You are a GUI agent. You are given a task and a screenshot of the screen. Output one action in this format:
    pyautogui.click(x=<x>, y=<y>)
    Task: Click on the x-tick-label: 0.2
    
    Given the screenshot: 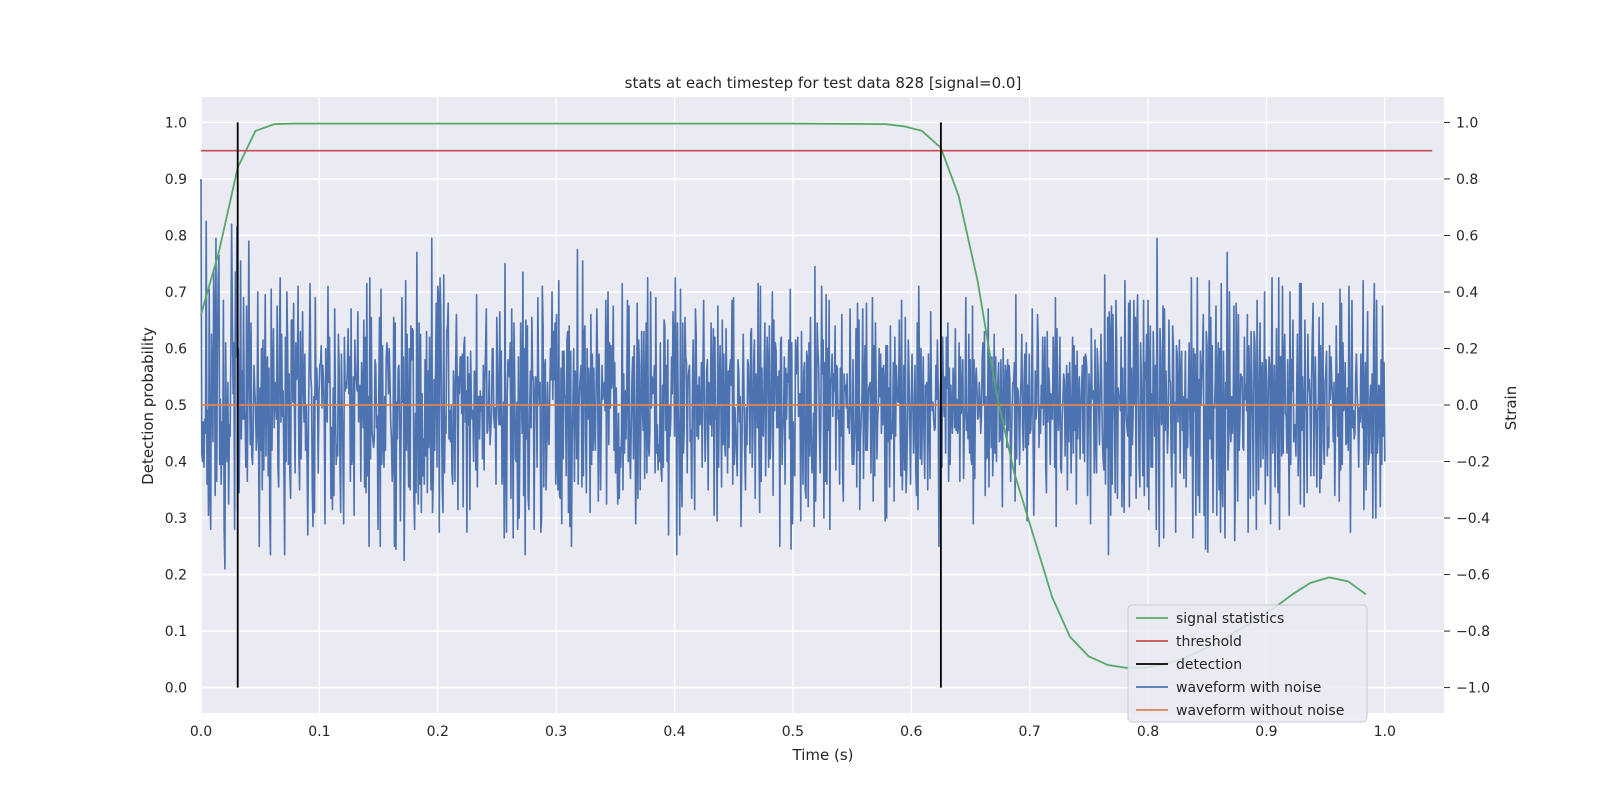 What is the action you would take?
    pyautogui.click(x=438, y=732)
    